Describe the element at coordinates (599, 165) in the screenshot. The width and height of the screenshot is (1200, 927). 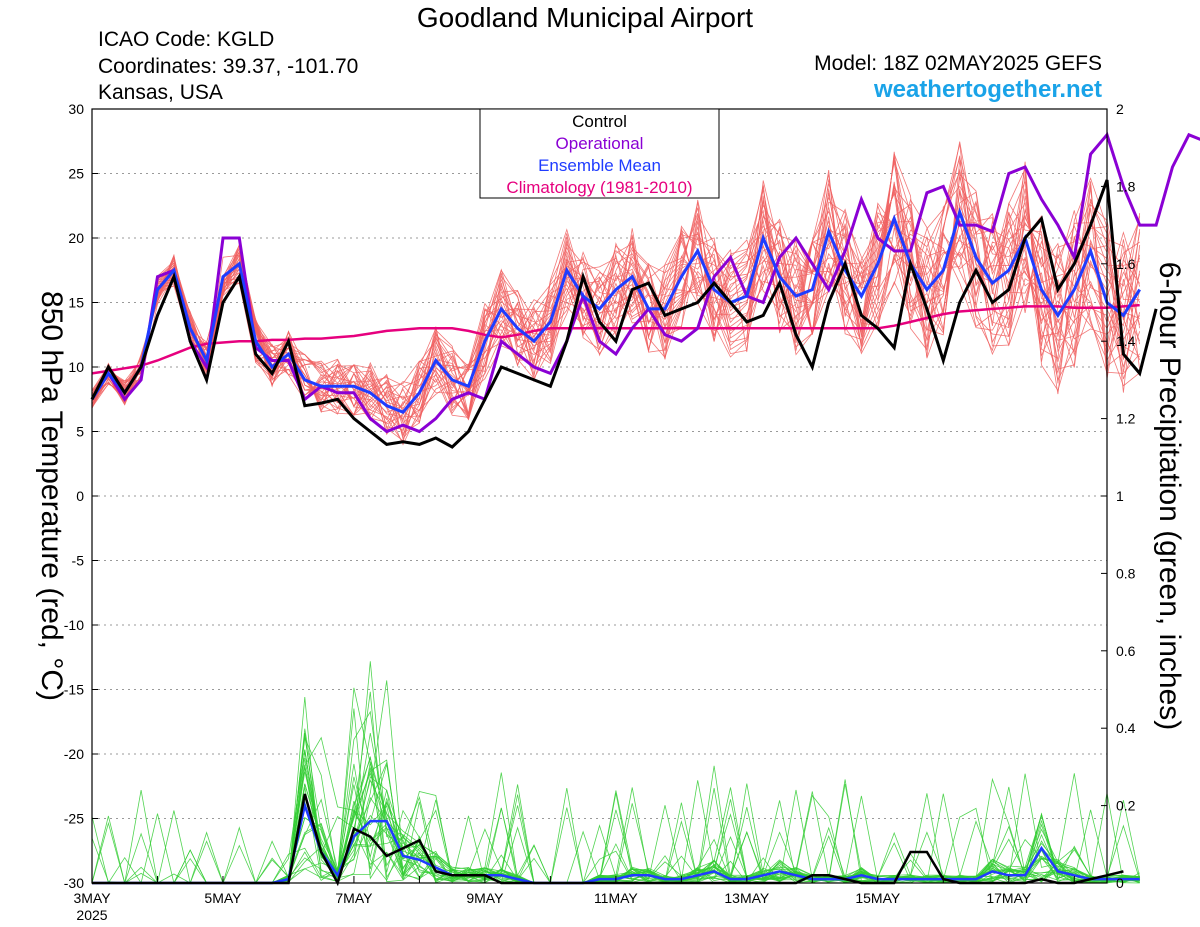
I see `legend-entry: Ensemble Mean` at that location.